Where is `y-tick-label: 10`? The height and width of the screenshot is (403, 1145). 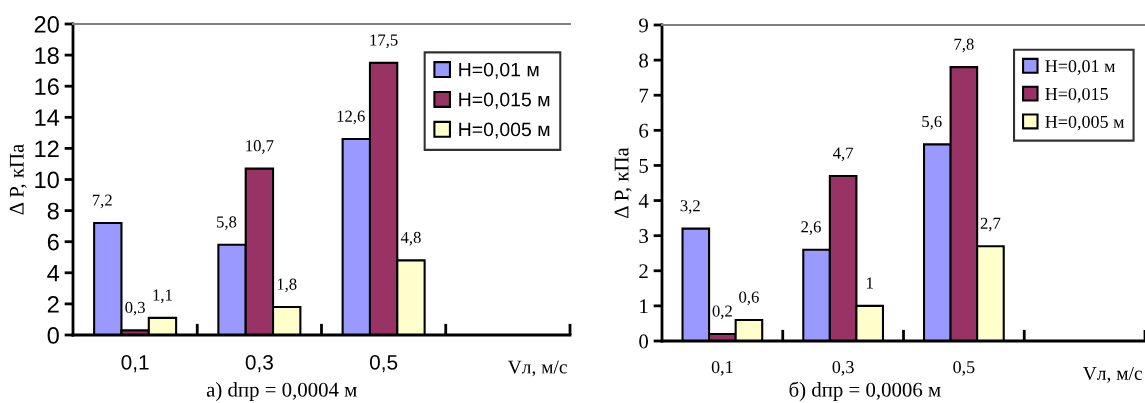
y-tick-label: 10 is located at coordinates (47, 180).